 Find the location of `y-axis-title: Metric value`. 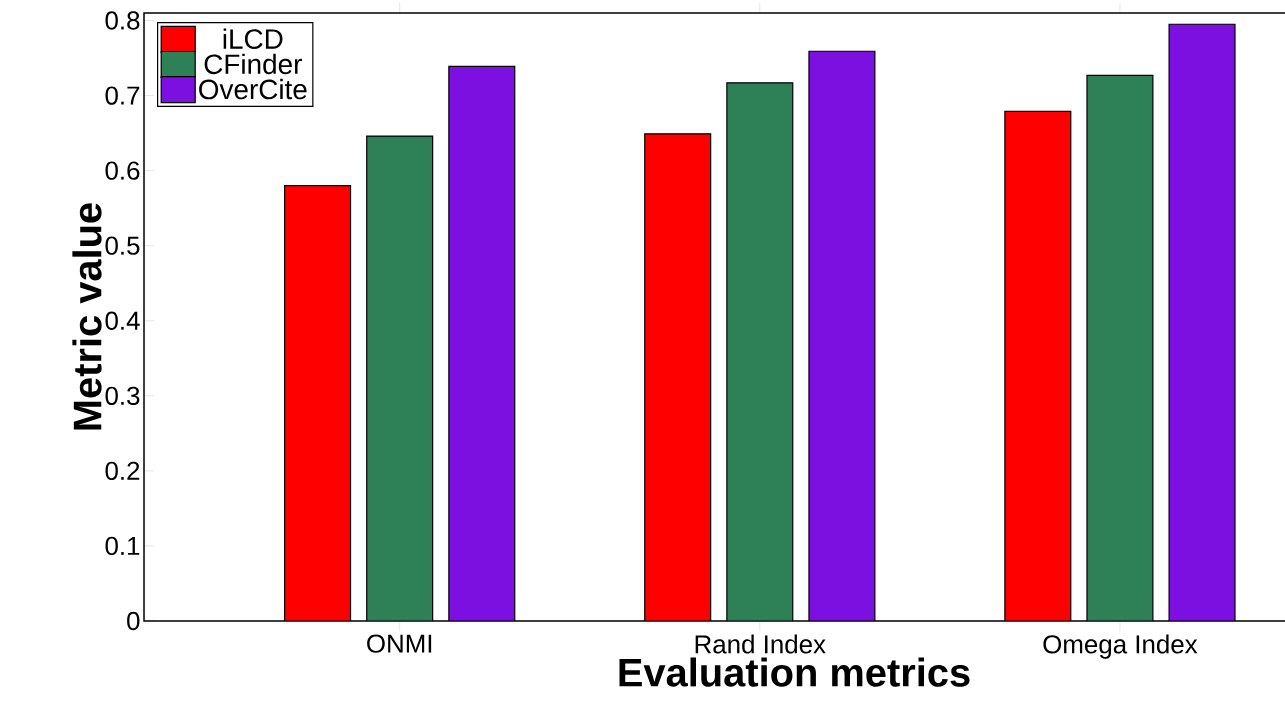

y-axis-title: Metric value is located at coordinates (87, 316).